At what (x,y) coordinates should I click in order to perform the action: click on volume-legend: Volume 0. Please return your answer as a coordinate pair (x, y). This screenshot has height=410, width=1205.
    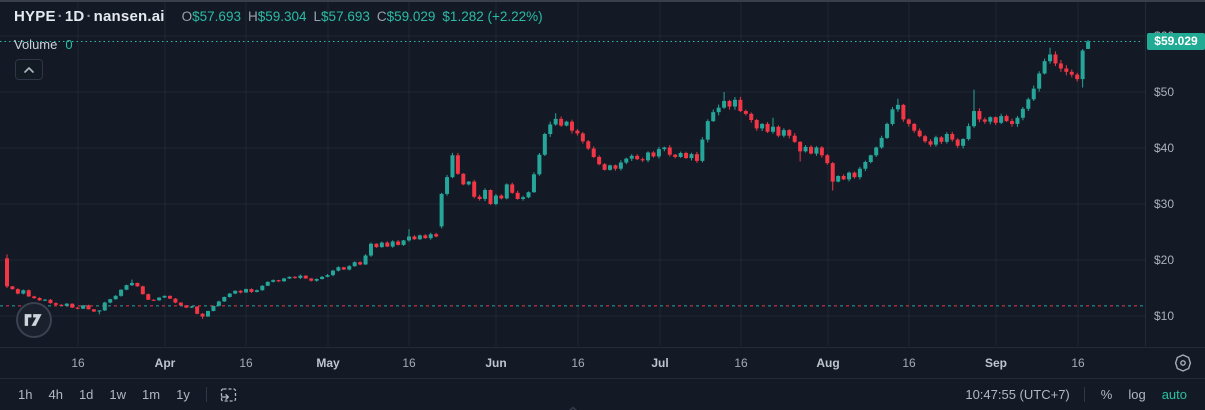
    Looking at the image, I should click on (43, 44).